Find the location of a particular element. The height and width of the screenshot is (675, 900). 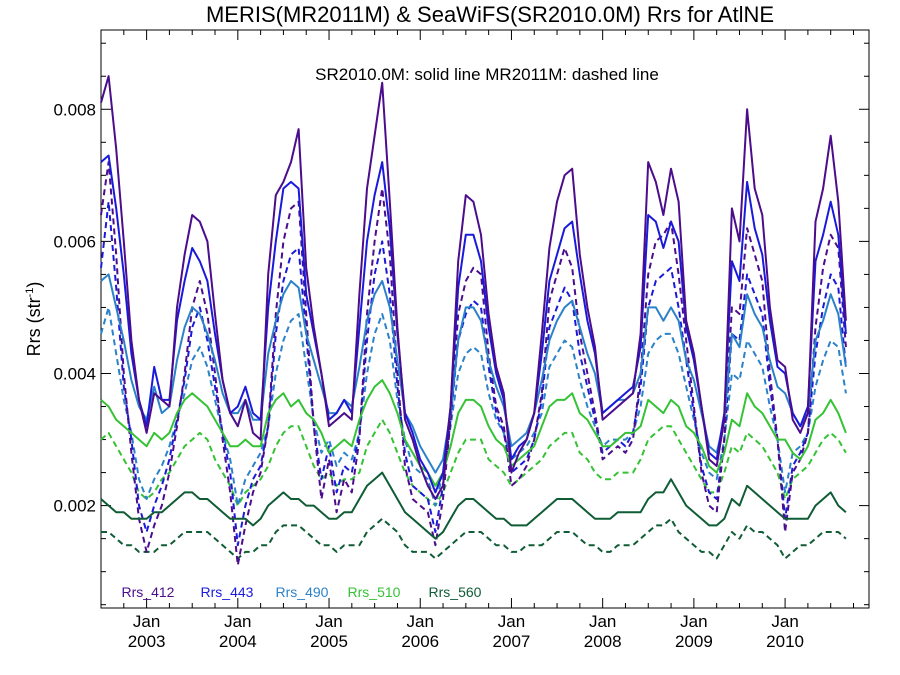

x-tick-label-year: 2004 is located at coordinates (238, 641).